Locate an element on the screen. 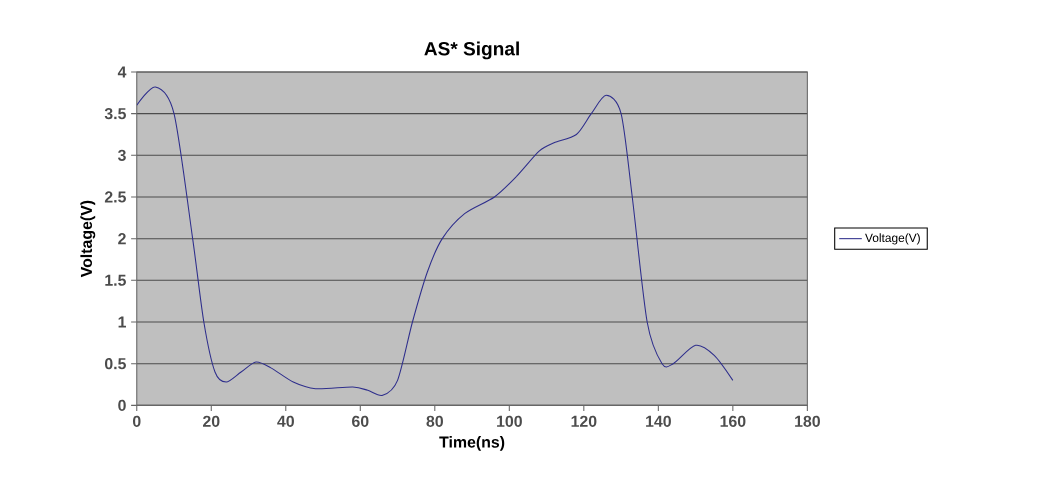 The width and height of the screenshot is (1056, 496). x-tick-label: 0 is located at coordinates (136, 421).